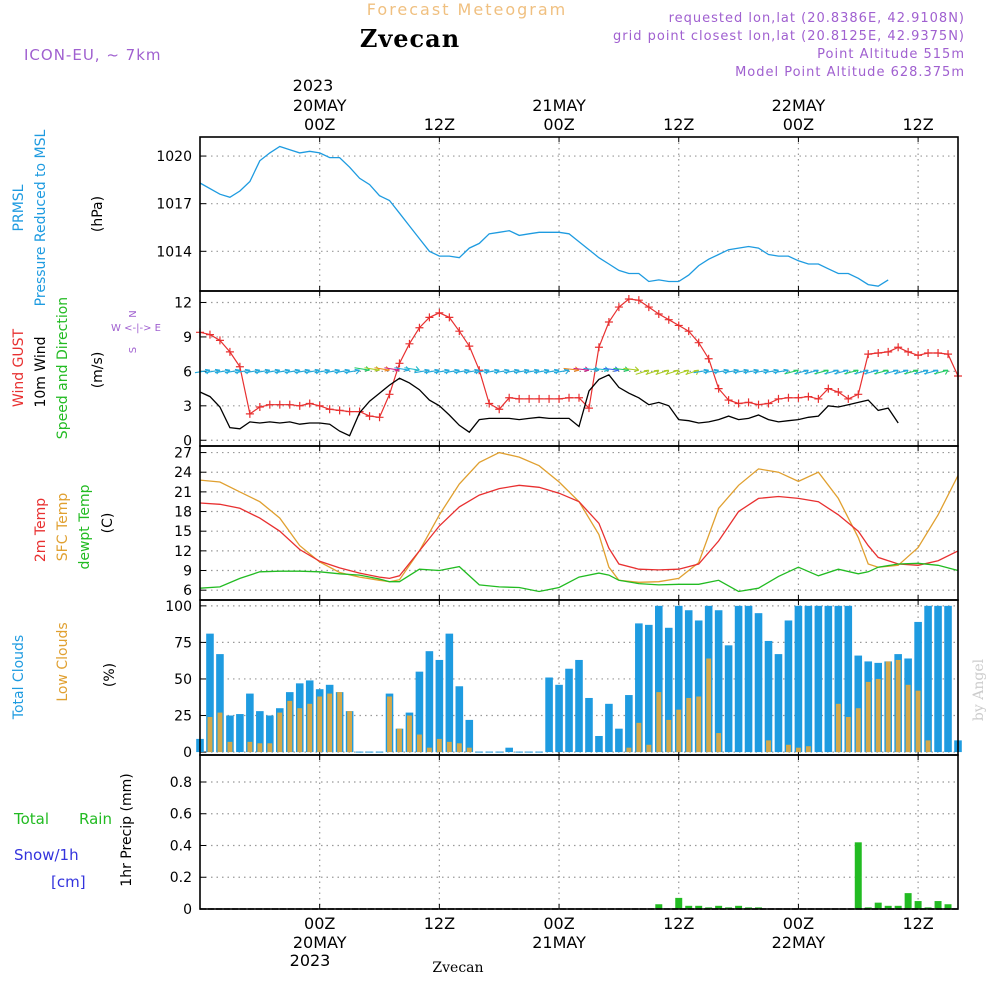  What do you see at coordinates (187, 910) in the screenshot?
I see `precip-ytick-label-4: 0` at bounding box center [187, 910].